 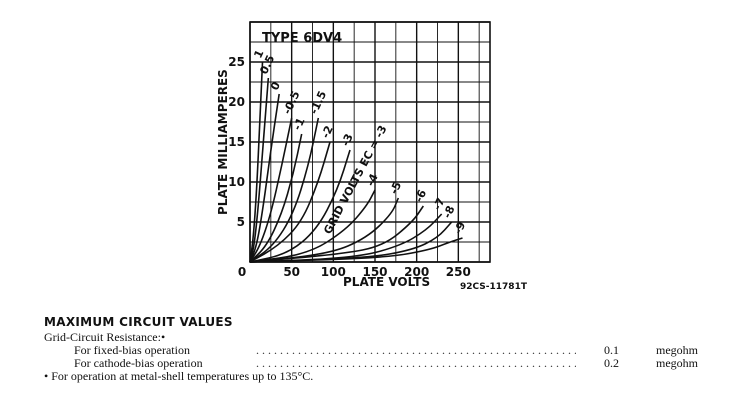 What do you see at coordinates (241, 222) in the screenshot?
I see `y-tick-label: 5` at bounding box center [241, 222].